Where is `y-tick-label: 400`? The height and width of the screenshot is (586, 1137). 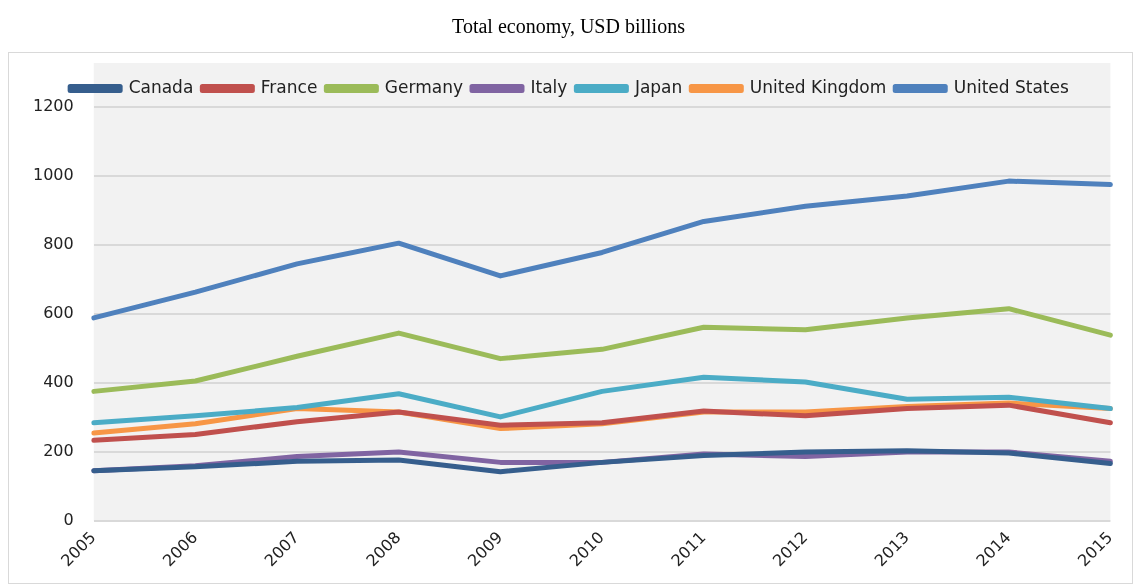 y-tick-label: 400 is located at coordinates (58, 381).